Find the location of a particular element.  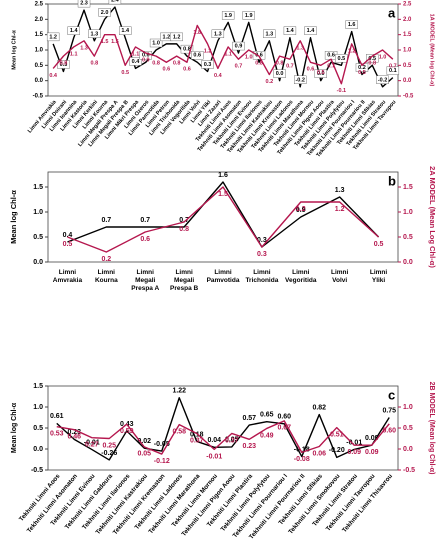

y2-tick-label: -0.5 is located at coordinates (409, 470).